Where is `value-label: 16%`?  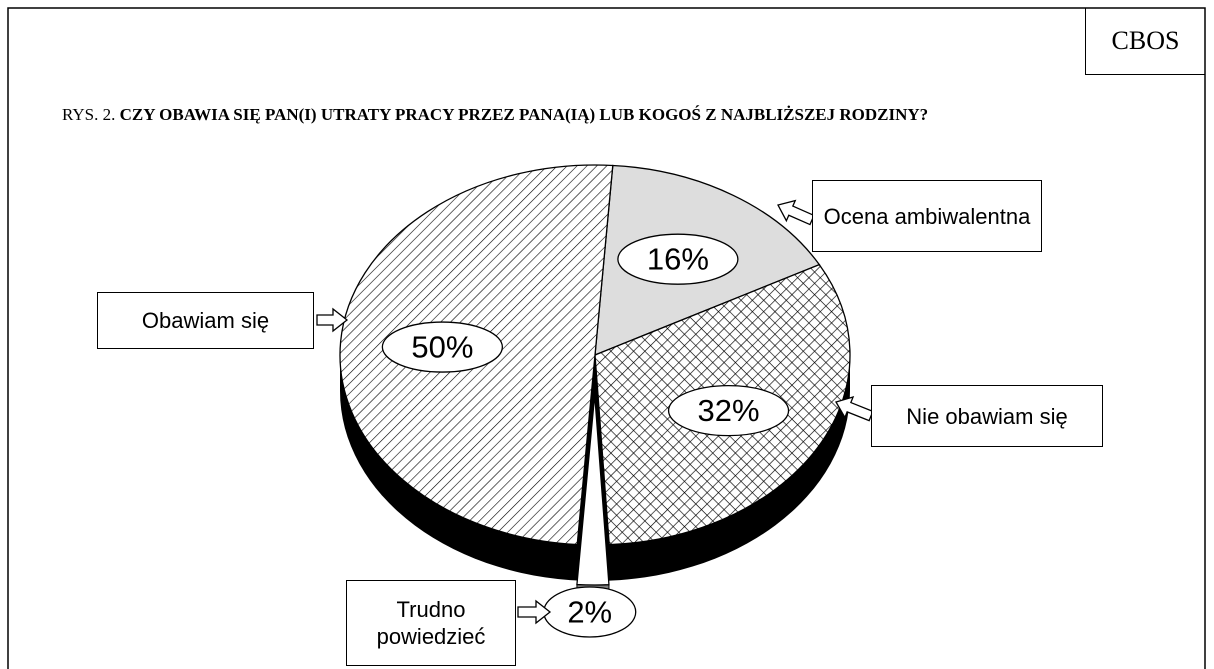
value-label: 16% is located at coordinates (678, 259).